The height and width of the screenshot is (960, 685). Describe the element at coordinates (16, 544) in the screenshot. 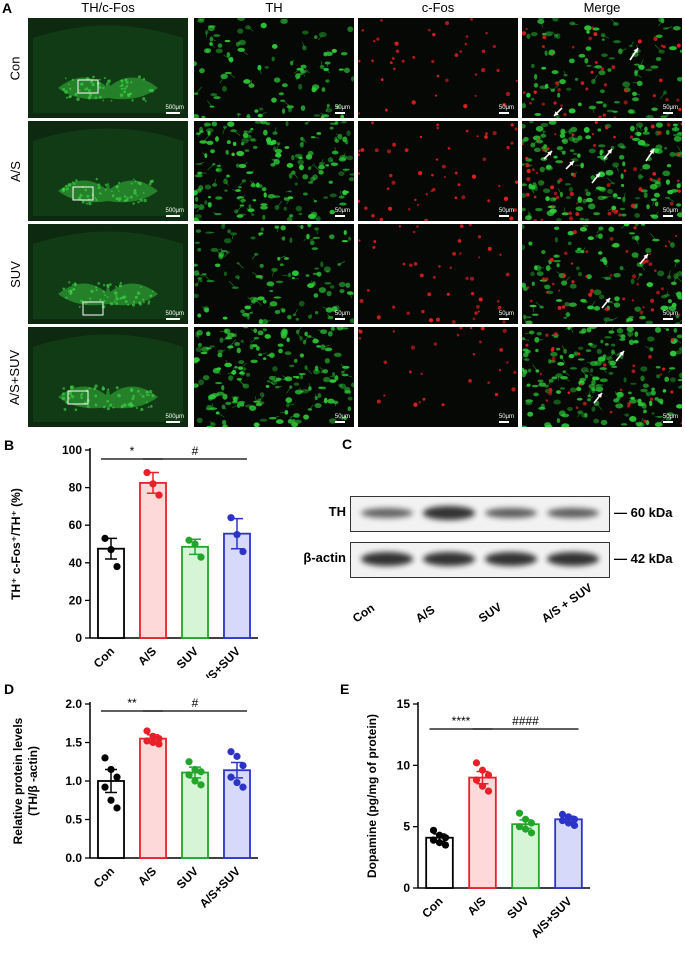

I see `y-axis-label: TH⁺ c-Fos⁺/TH⁺ (%)` at that location.